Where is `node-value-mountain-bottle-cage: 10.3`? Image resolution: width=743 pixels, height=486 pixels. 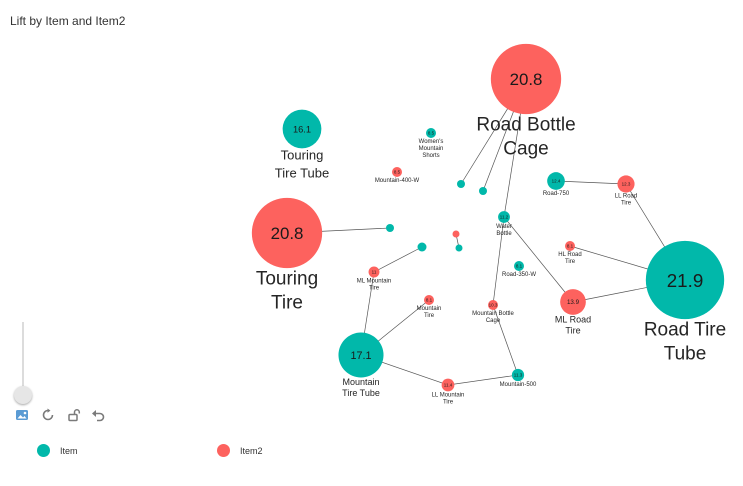
node-value-mountain-bottle-cage: 10.3 is located at coordinates (493, 305).